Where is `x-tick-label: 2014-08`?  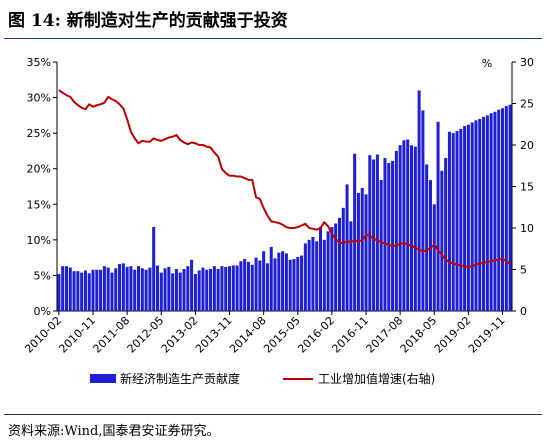
x-tick-label: 2014-08 is located at coordinates (248, 335).